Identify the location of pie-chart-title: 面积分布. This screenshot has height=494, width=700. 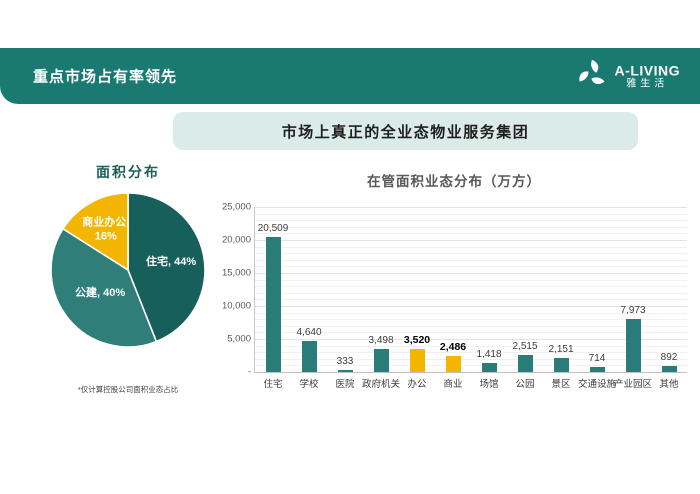
(128, 172).